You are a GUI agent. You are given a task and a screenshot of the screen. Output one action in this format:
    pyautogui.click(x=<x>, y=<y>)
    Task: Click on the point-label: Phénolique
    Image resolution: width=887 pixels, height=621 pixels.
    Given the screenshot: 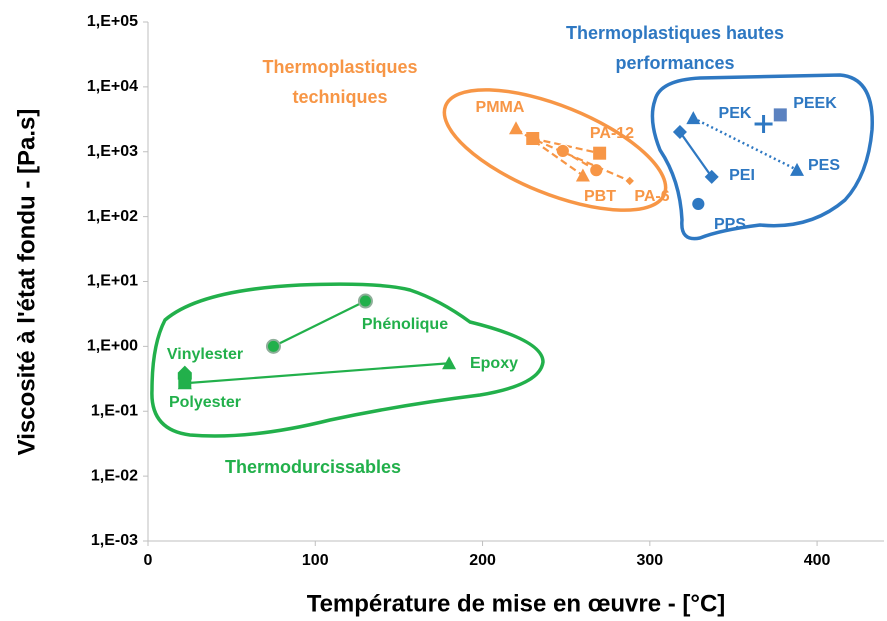 What is the action you would take?
    pyautogui.click(x=405, y=324)
    